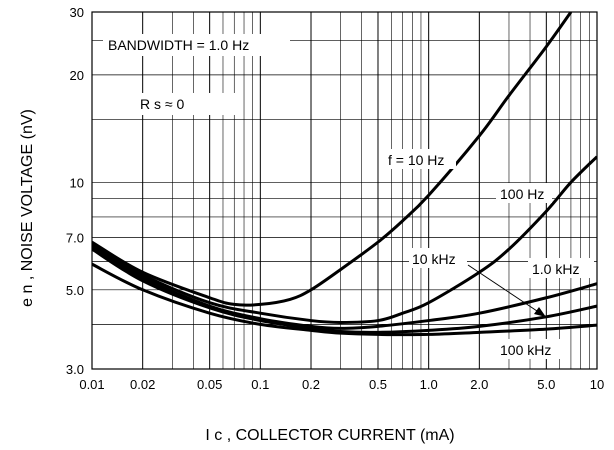 The height and width of the screenshot is (450, 614). Describe the element at coordinates (75, 369) in the screenshot. I see `y-tick-label: 3.0` at that location.